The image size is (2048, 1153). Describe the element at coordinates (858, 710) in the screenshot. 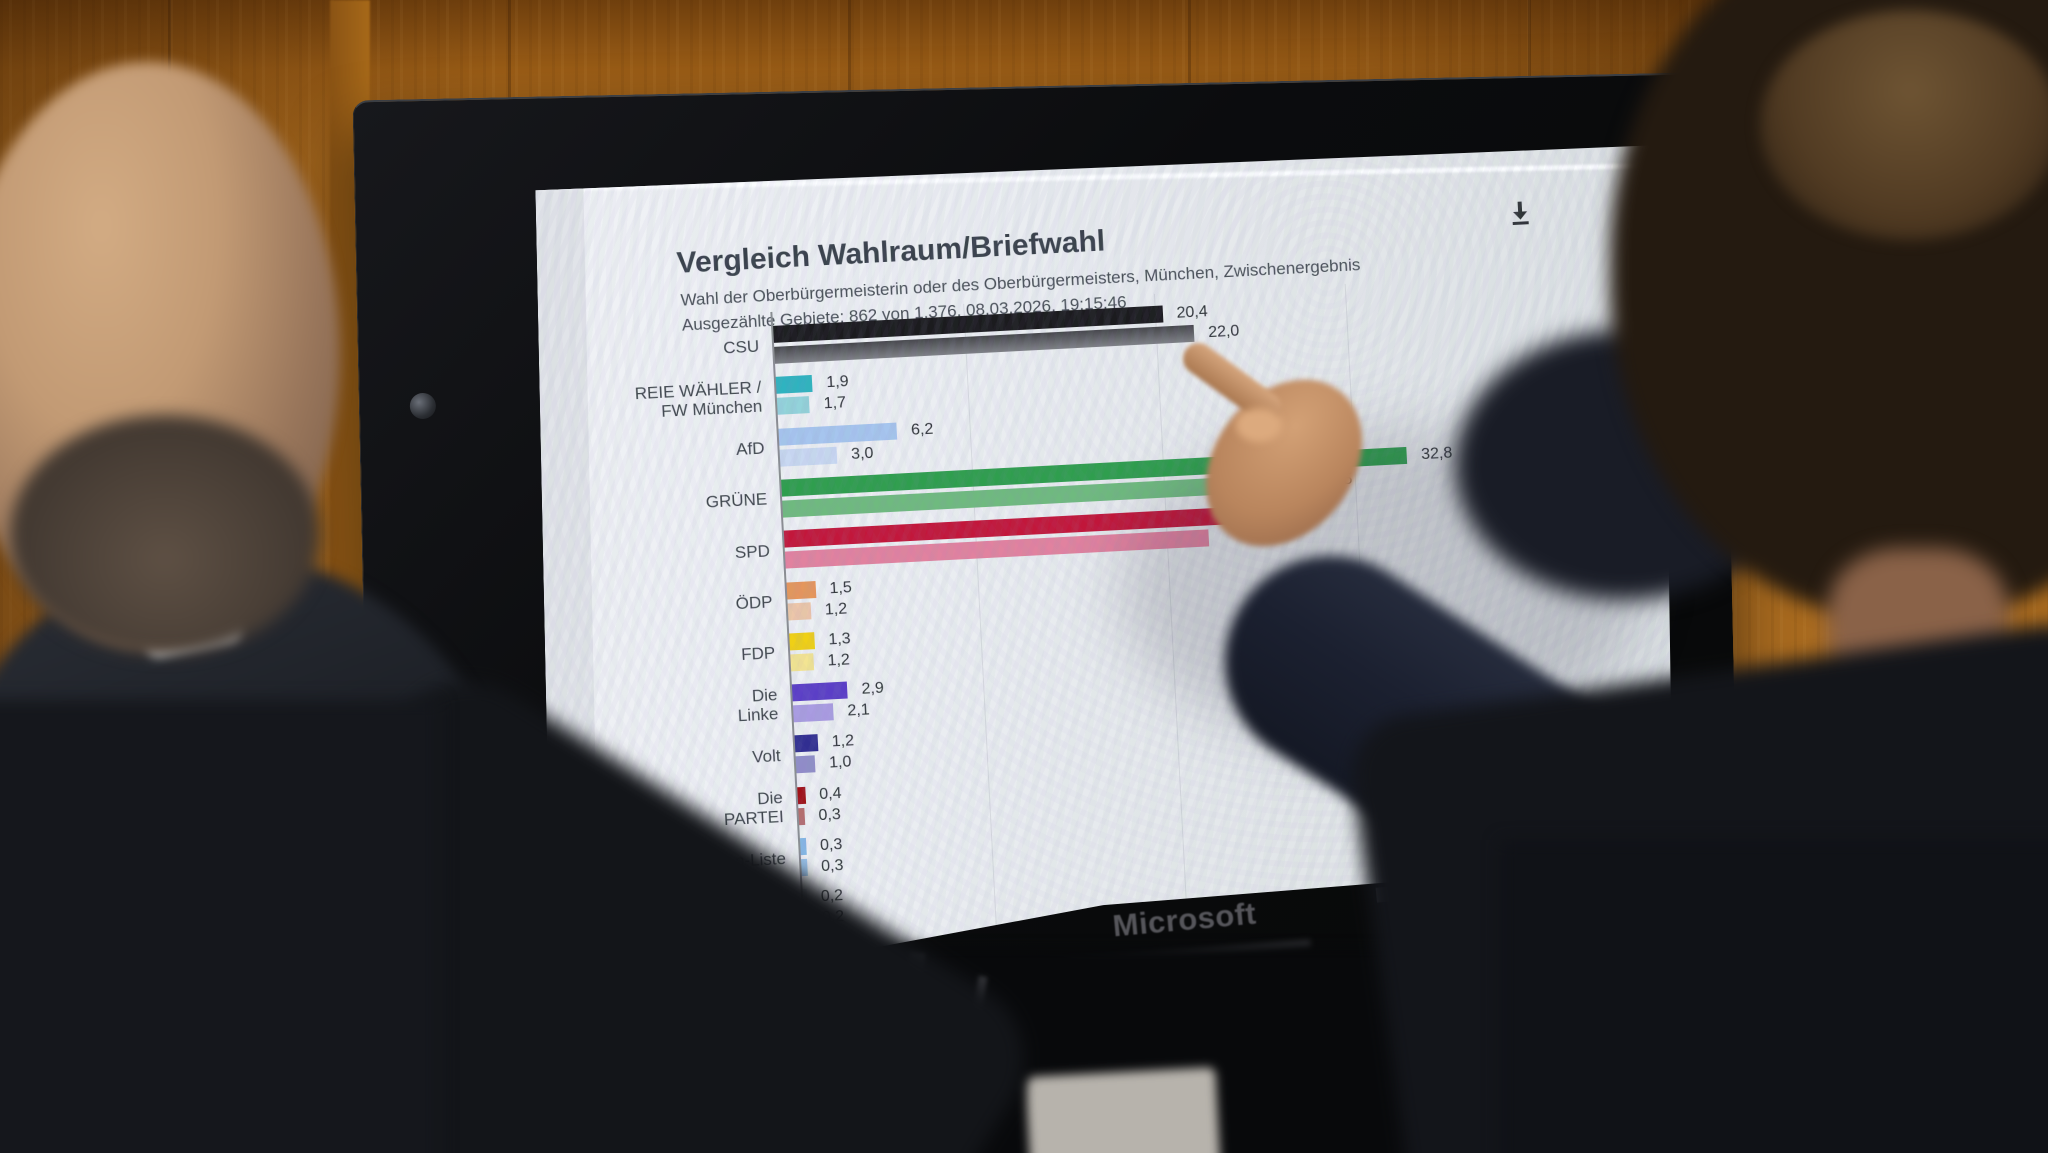

I see `bar-value-label: 2,1` at that location.